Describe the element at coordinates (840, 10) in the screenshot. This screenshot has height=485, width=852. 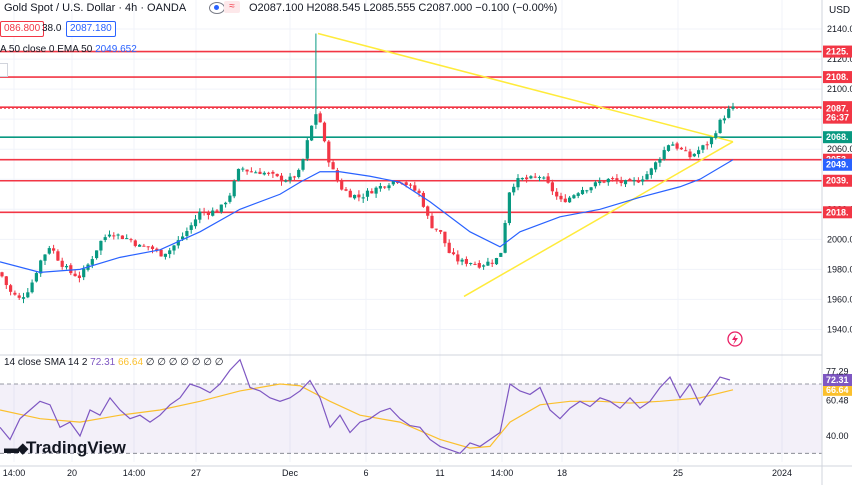
I see `currency-label: USD` at that location.